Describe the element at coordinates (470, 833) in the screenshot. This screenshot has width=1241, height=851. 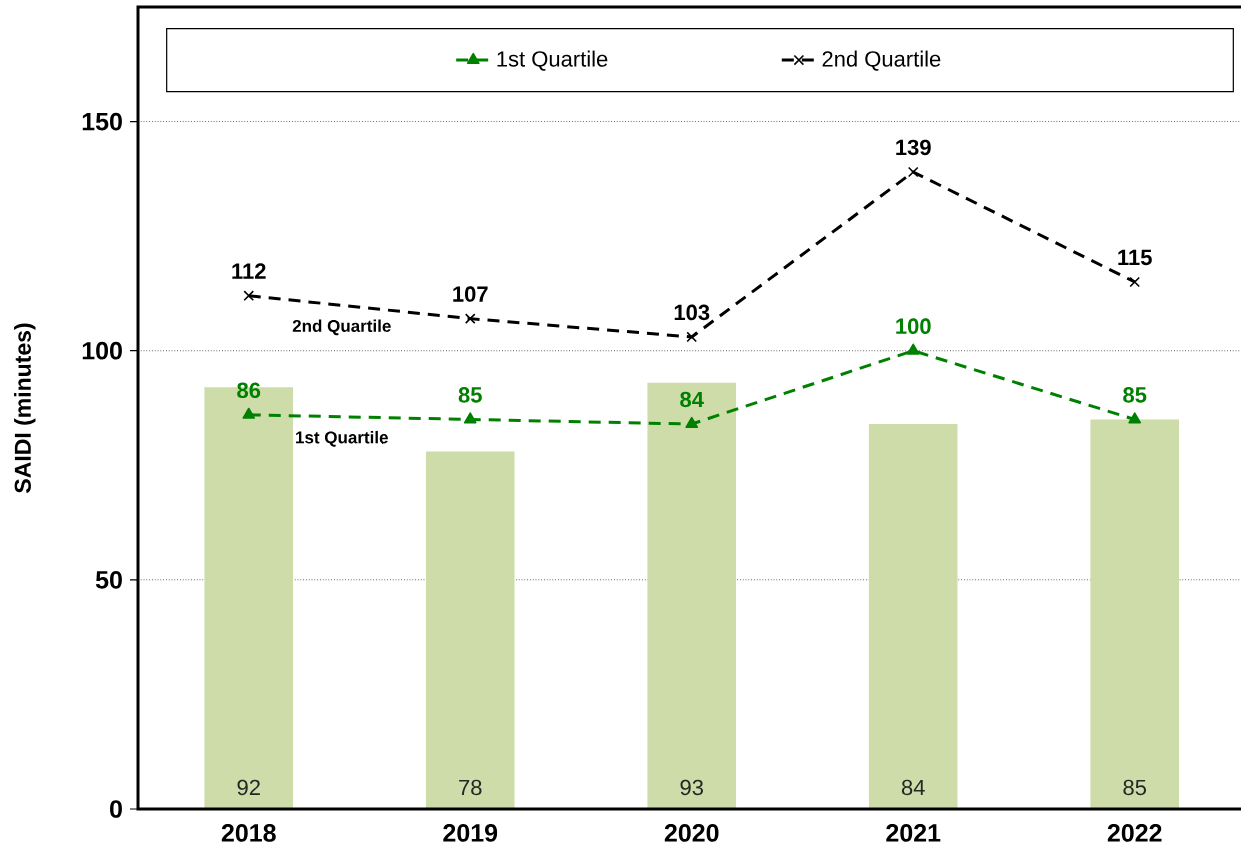
I see `x-tick-label: 2019` at that location.